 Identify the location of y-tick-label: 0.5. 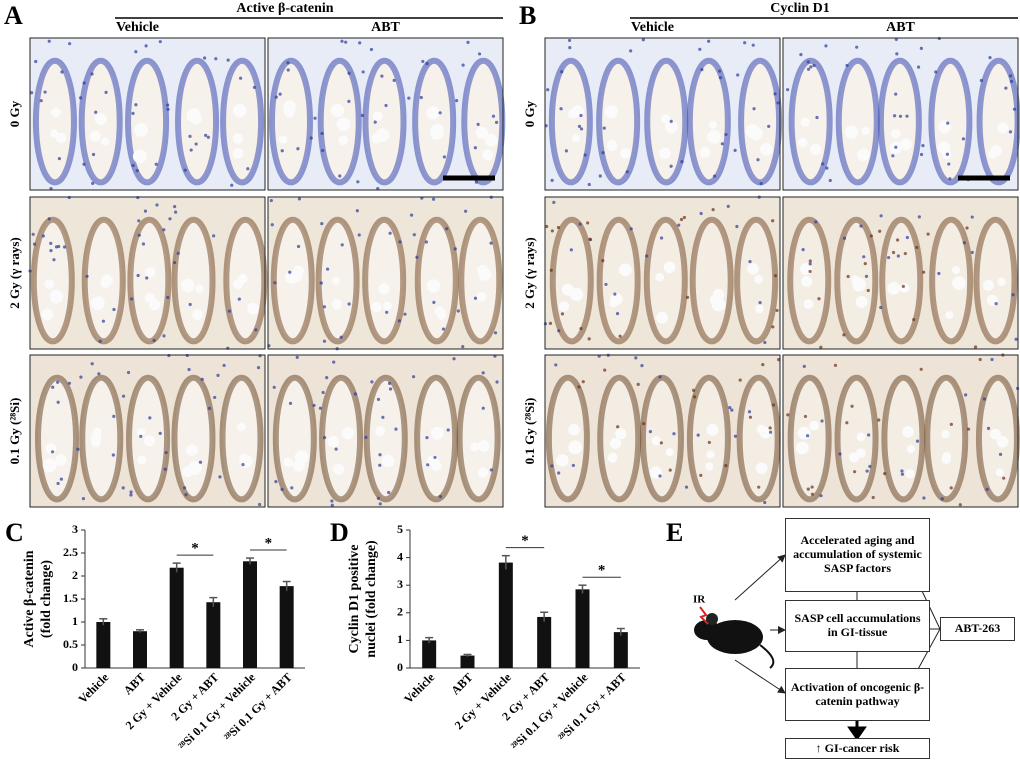
(70, 644).